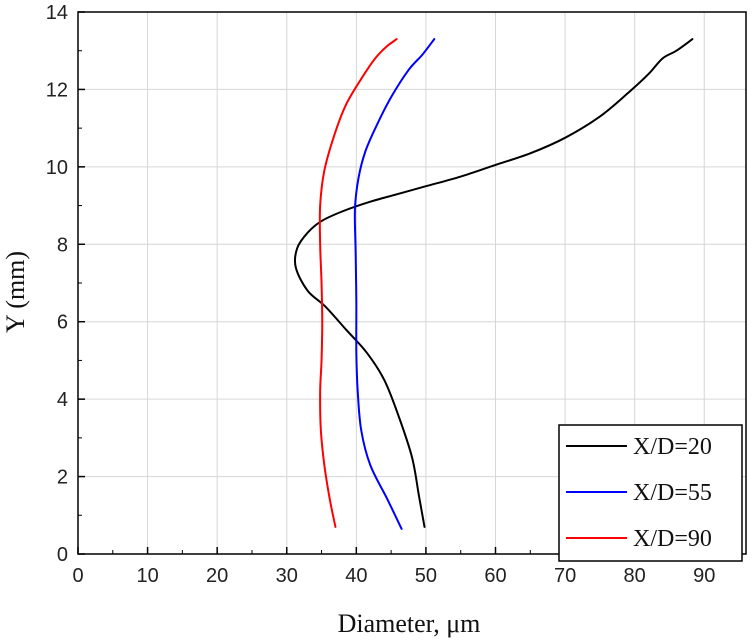  I want to click on x-tick-label: 50, so click(426, 576).